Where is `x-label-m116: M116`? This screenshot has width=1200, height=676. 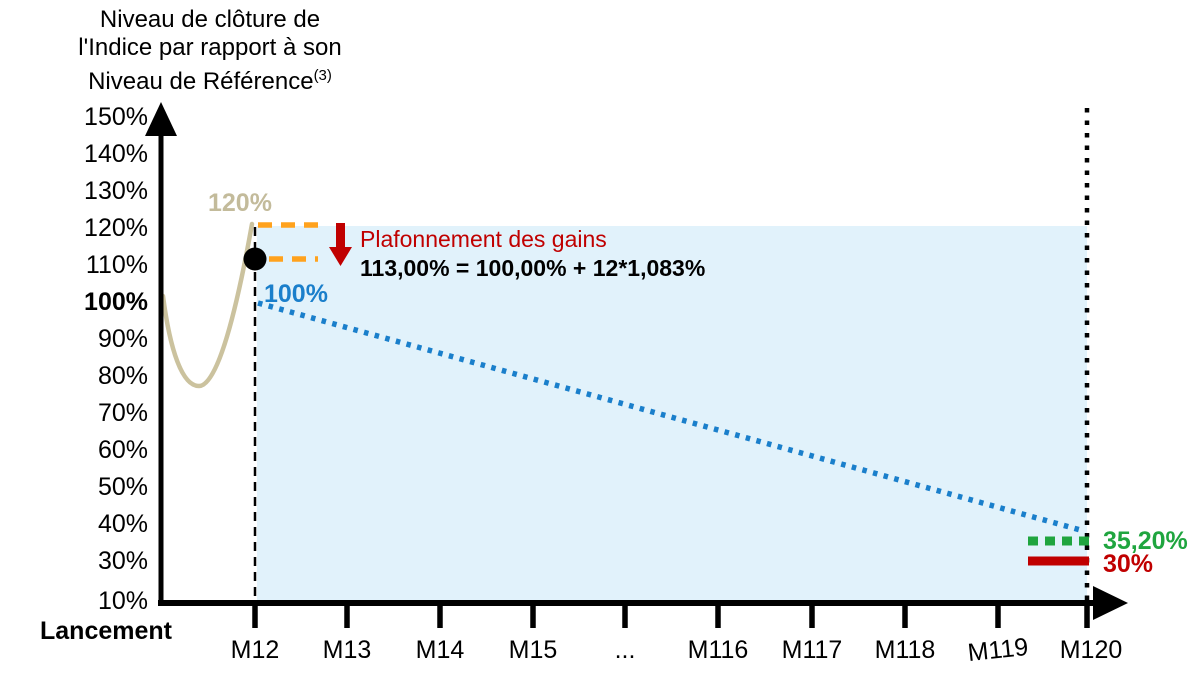 x-label-m116: M116 is located at coordinates (718, 650).